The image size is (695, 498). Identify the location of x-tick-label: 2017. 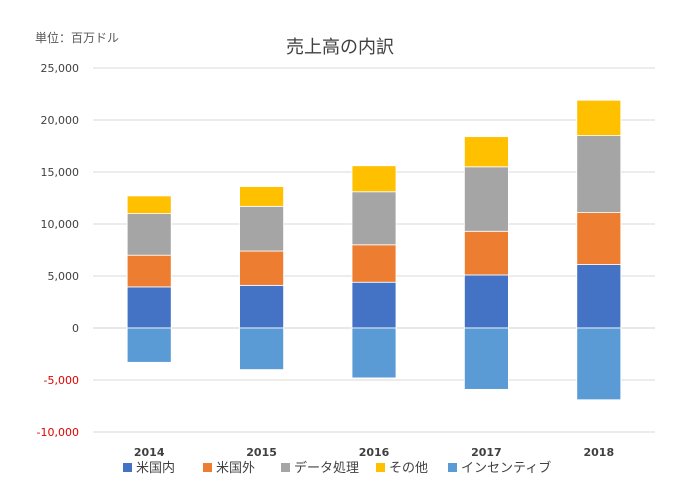
(486, 452).